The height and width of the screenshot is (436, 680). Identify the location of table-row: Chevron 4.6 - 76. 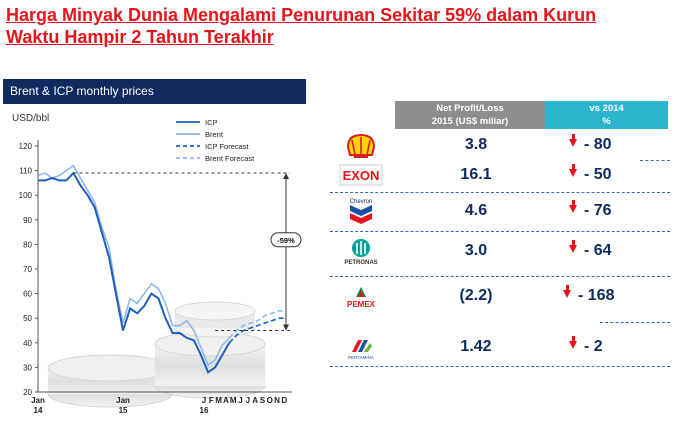
(498, 211).